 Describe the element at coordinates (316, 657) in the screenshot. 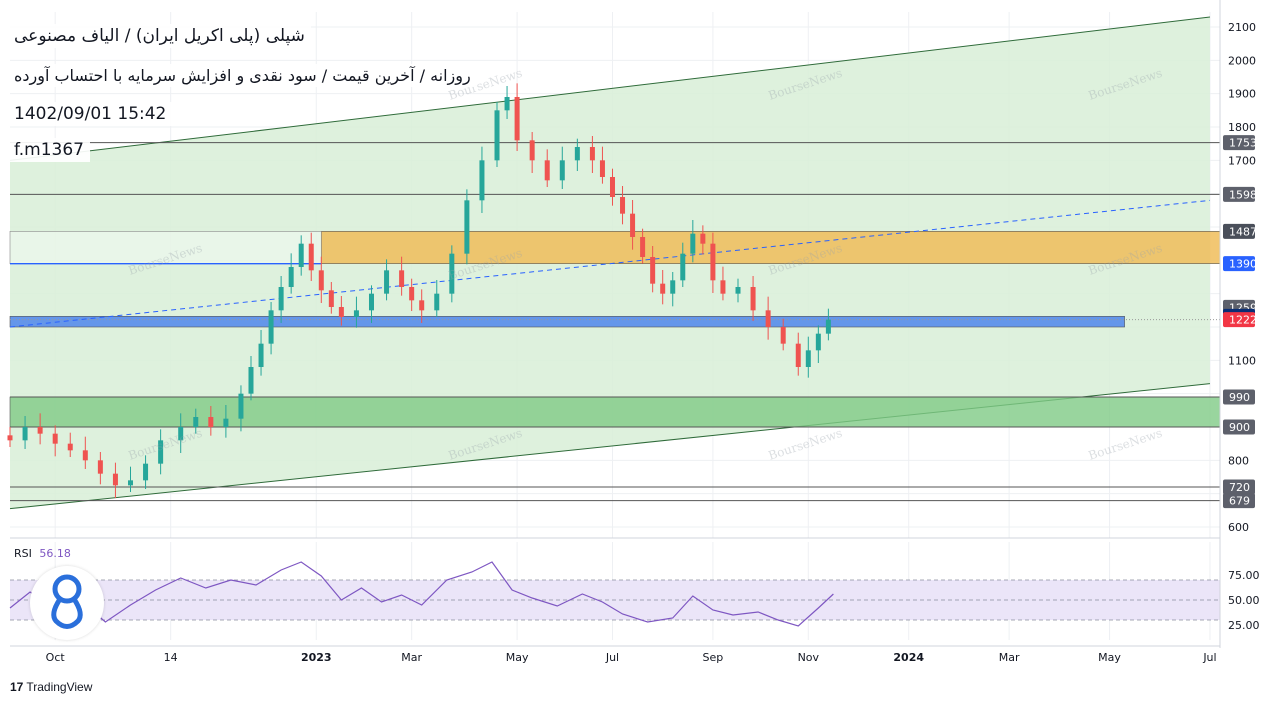

I see `time-tick-label: 2023` at that location.